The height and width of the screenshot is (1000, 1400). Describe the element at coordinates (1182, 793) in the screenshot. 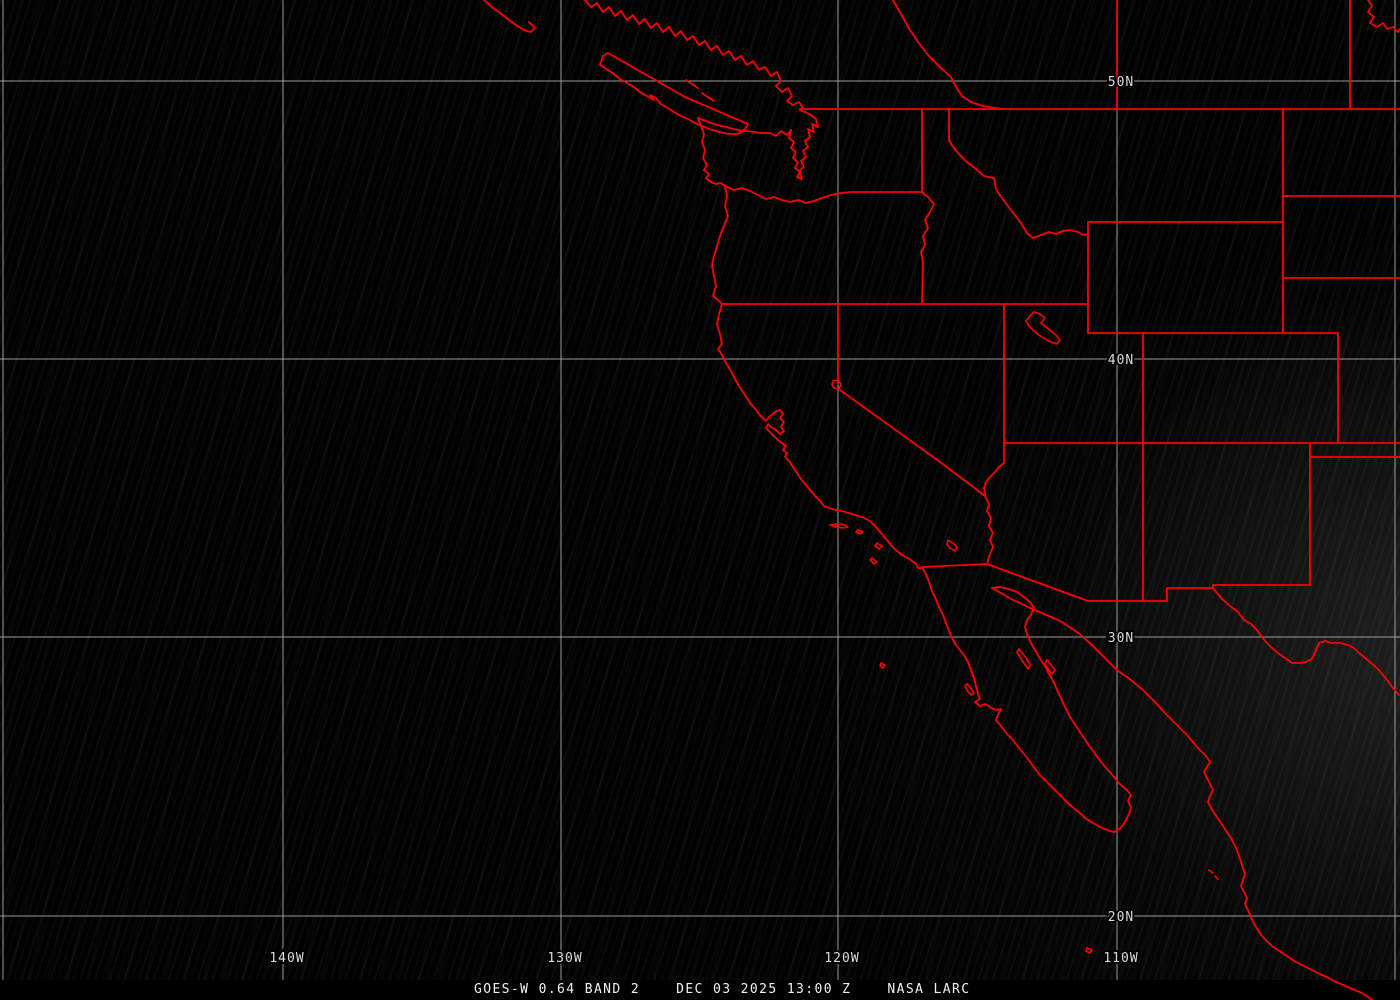

I see `coastline-sonora-sinaloa-coast` at that location.